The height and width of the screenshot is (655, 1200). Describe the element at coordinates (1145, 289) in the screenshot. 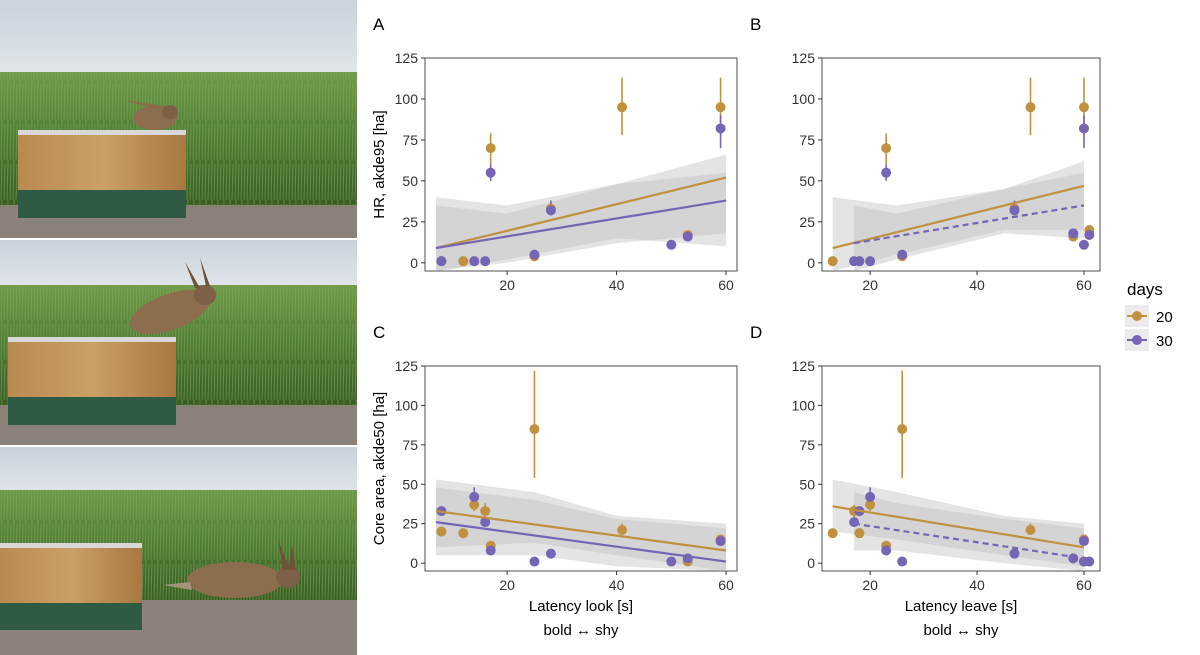

I see `legend-title: days` at that location.